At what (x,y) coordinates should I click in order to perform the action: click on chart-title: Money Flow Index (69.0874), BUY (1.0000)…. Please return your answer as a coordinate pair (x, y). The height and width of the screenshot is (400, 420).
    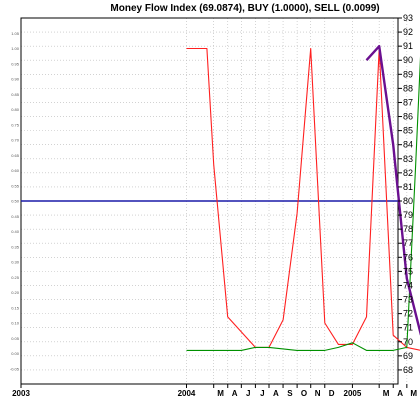
    Looking at the image, I should click on (244, 8).